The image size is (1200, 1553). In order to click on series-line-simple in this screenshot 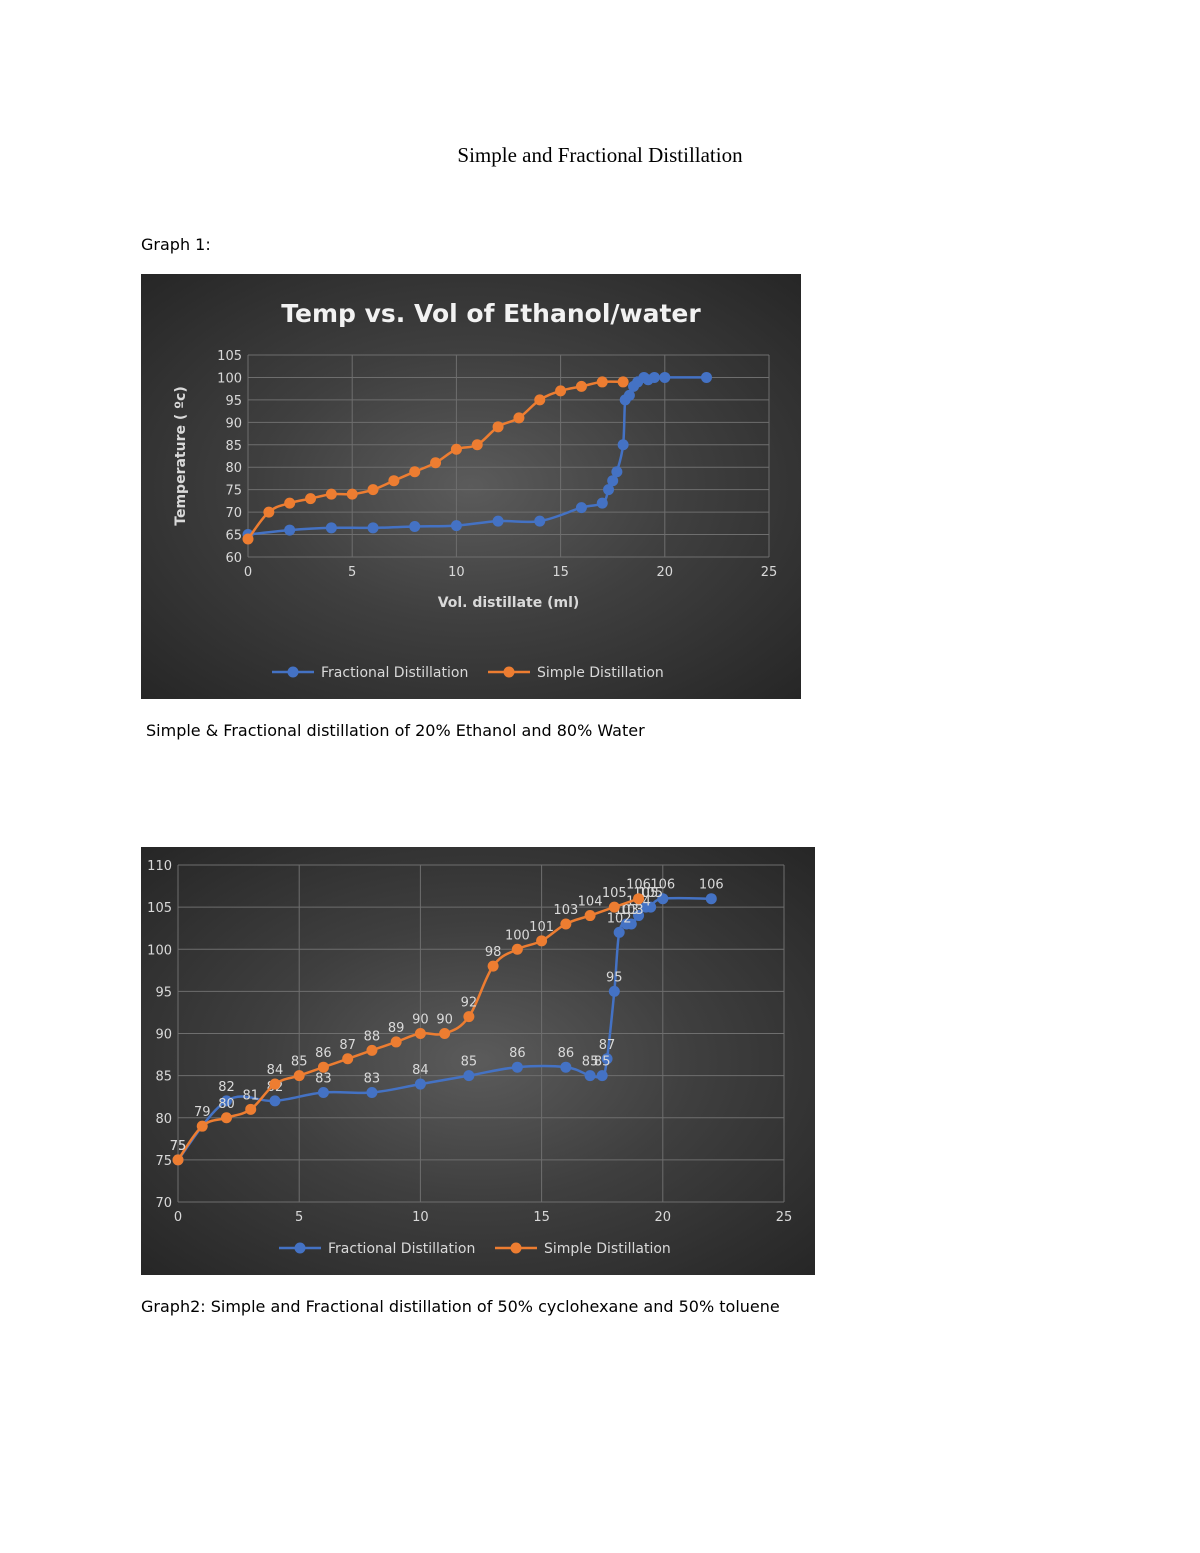, I will do `click(408, 1029)`.